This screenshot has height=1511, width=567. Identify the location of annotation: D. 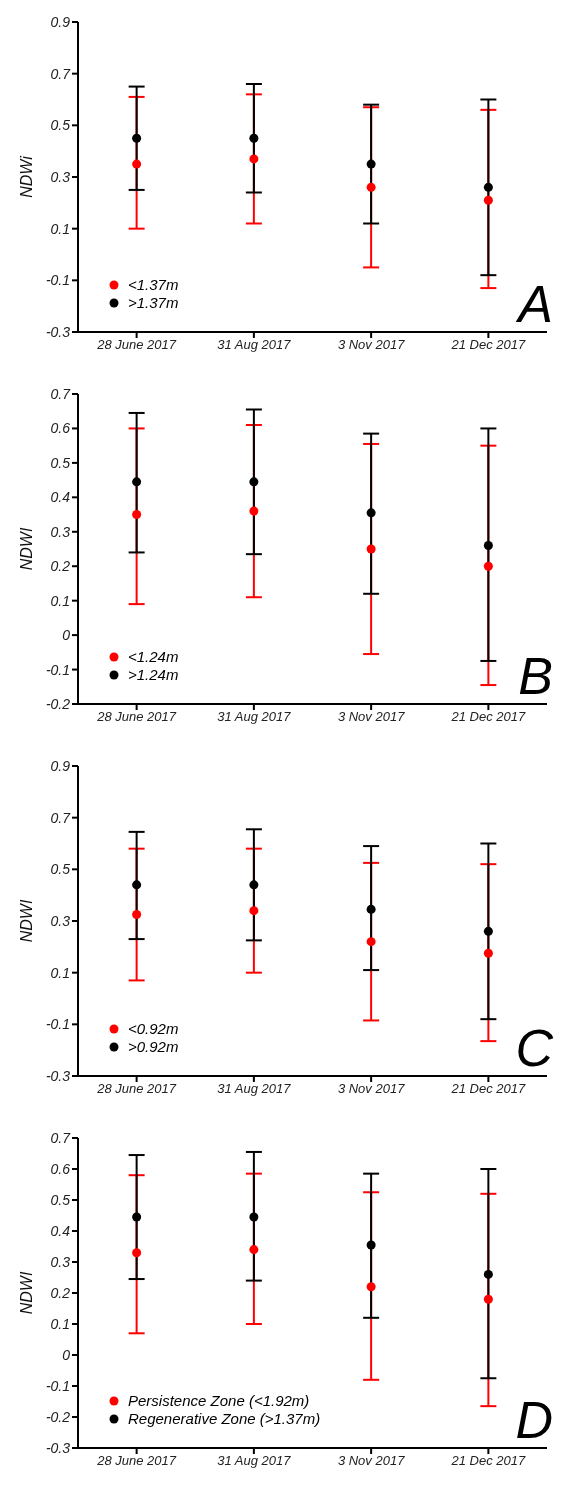
(534, 1420).